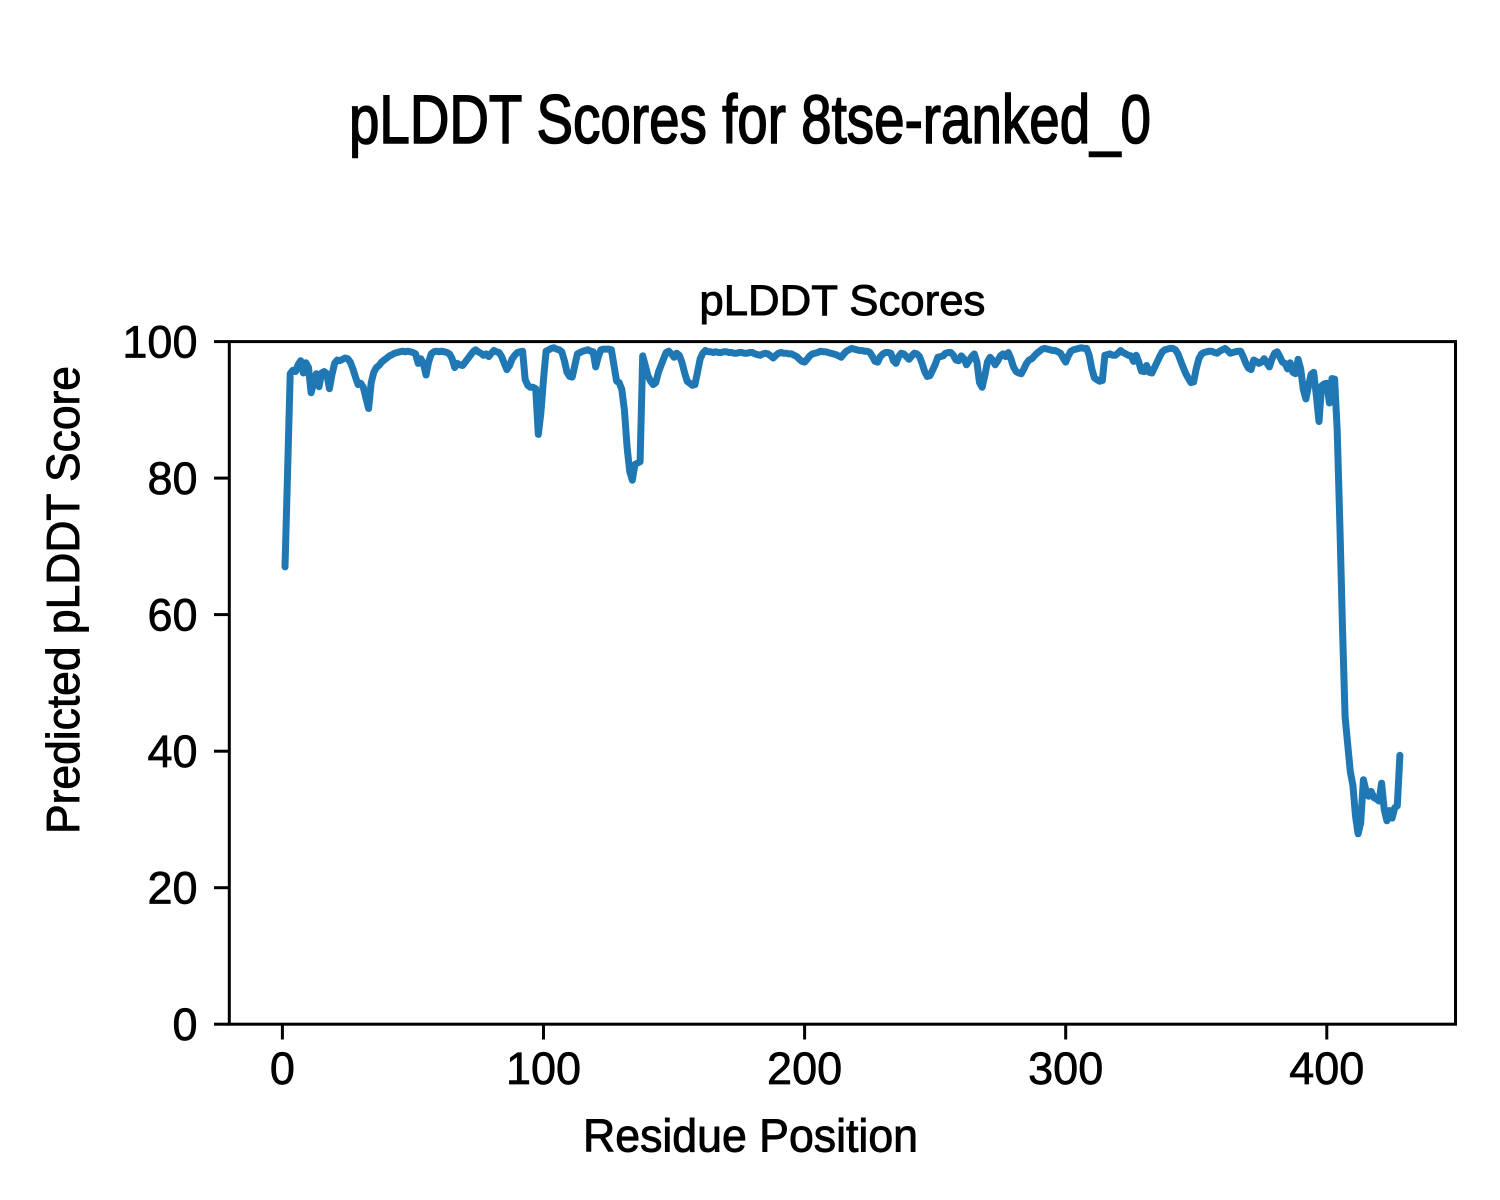  I want to click on svg-text: 80, so click(172, 478).